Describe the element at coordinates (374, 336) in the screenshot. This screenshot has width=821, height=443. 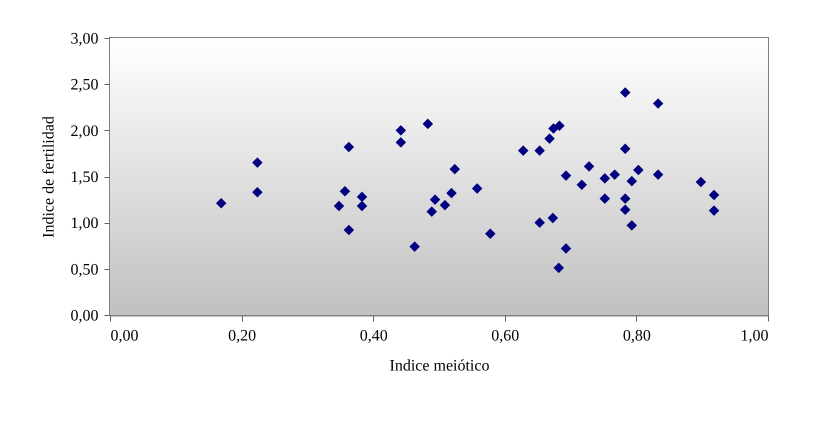
I see `x-tick-label: 0,40` at that location.